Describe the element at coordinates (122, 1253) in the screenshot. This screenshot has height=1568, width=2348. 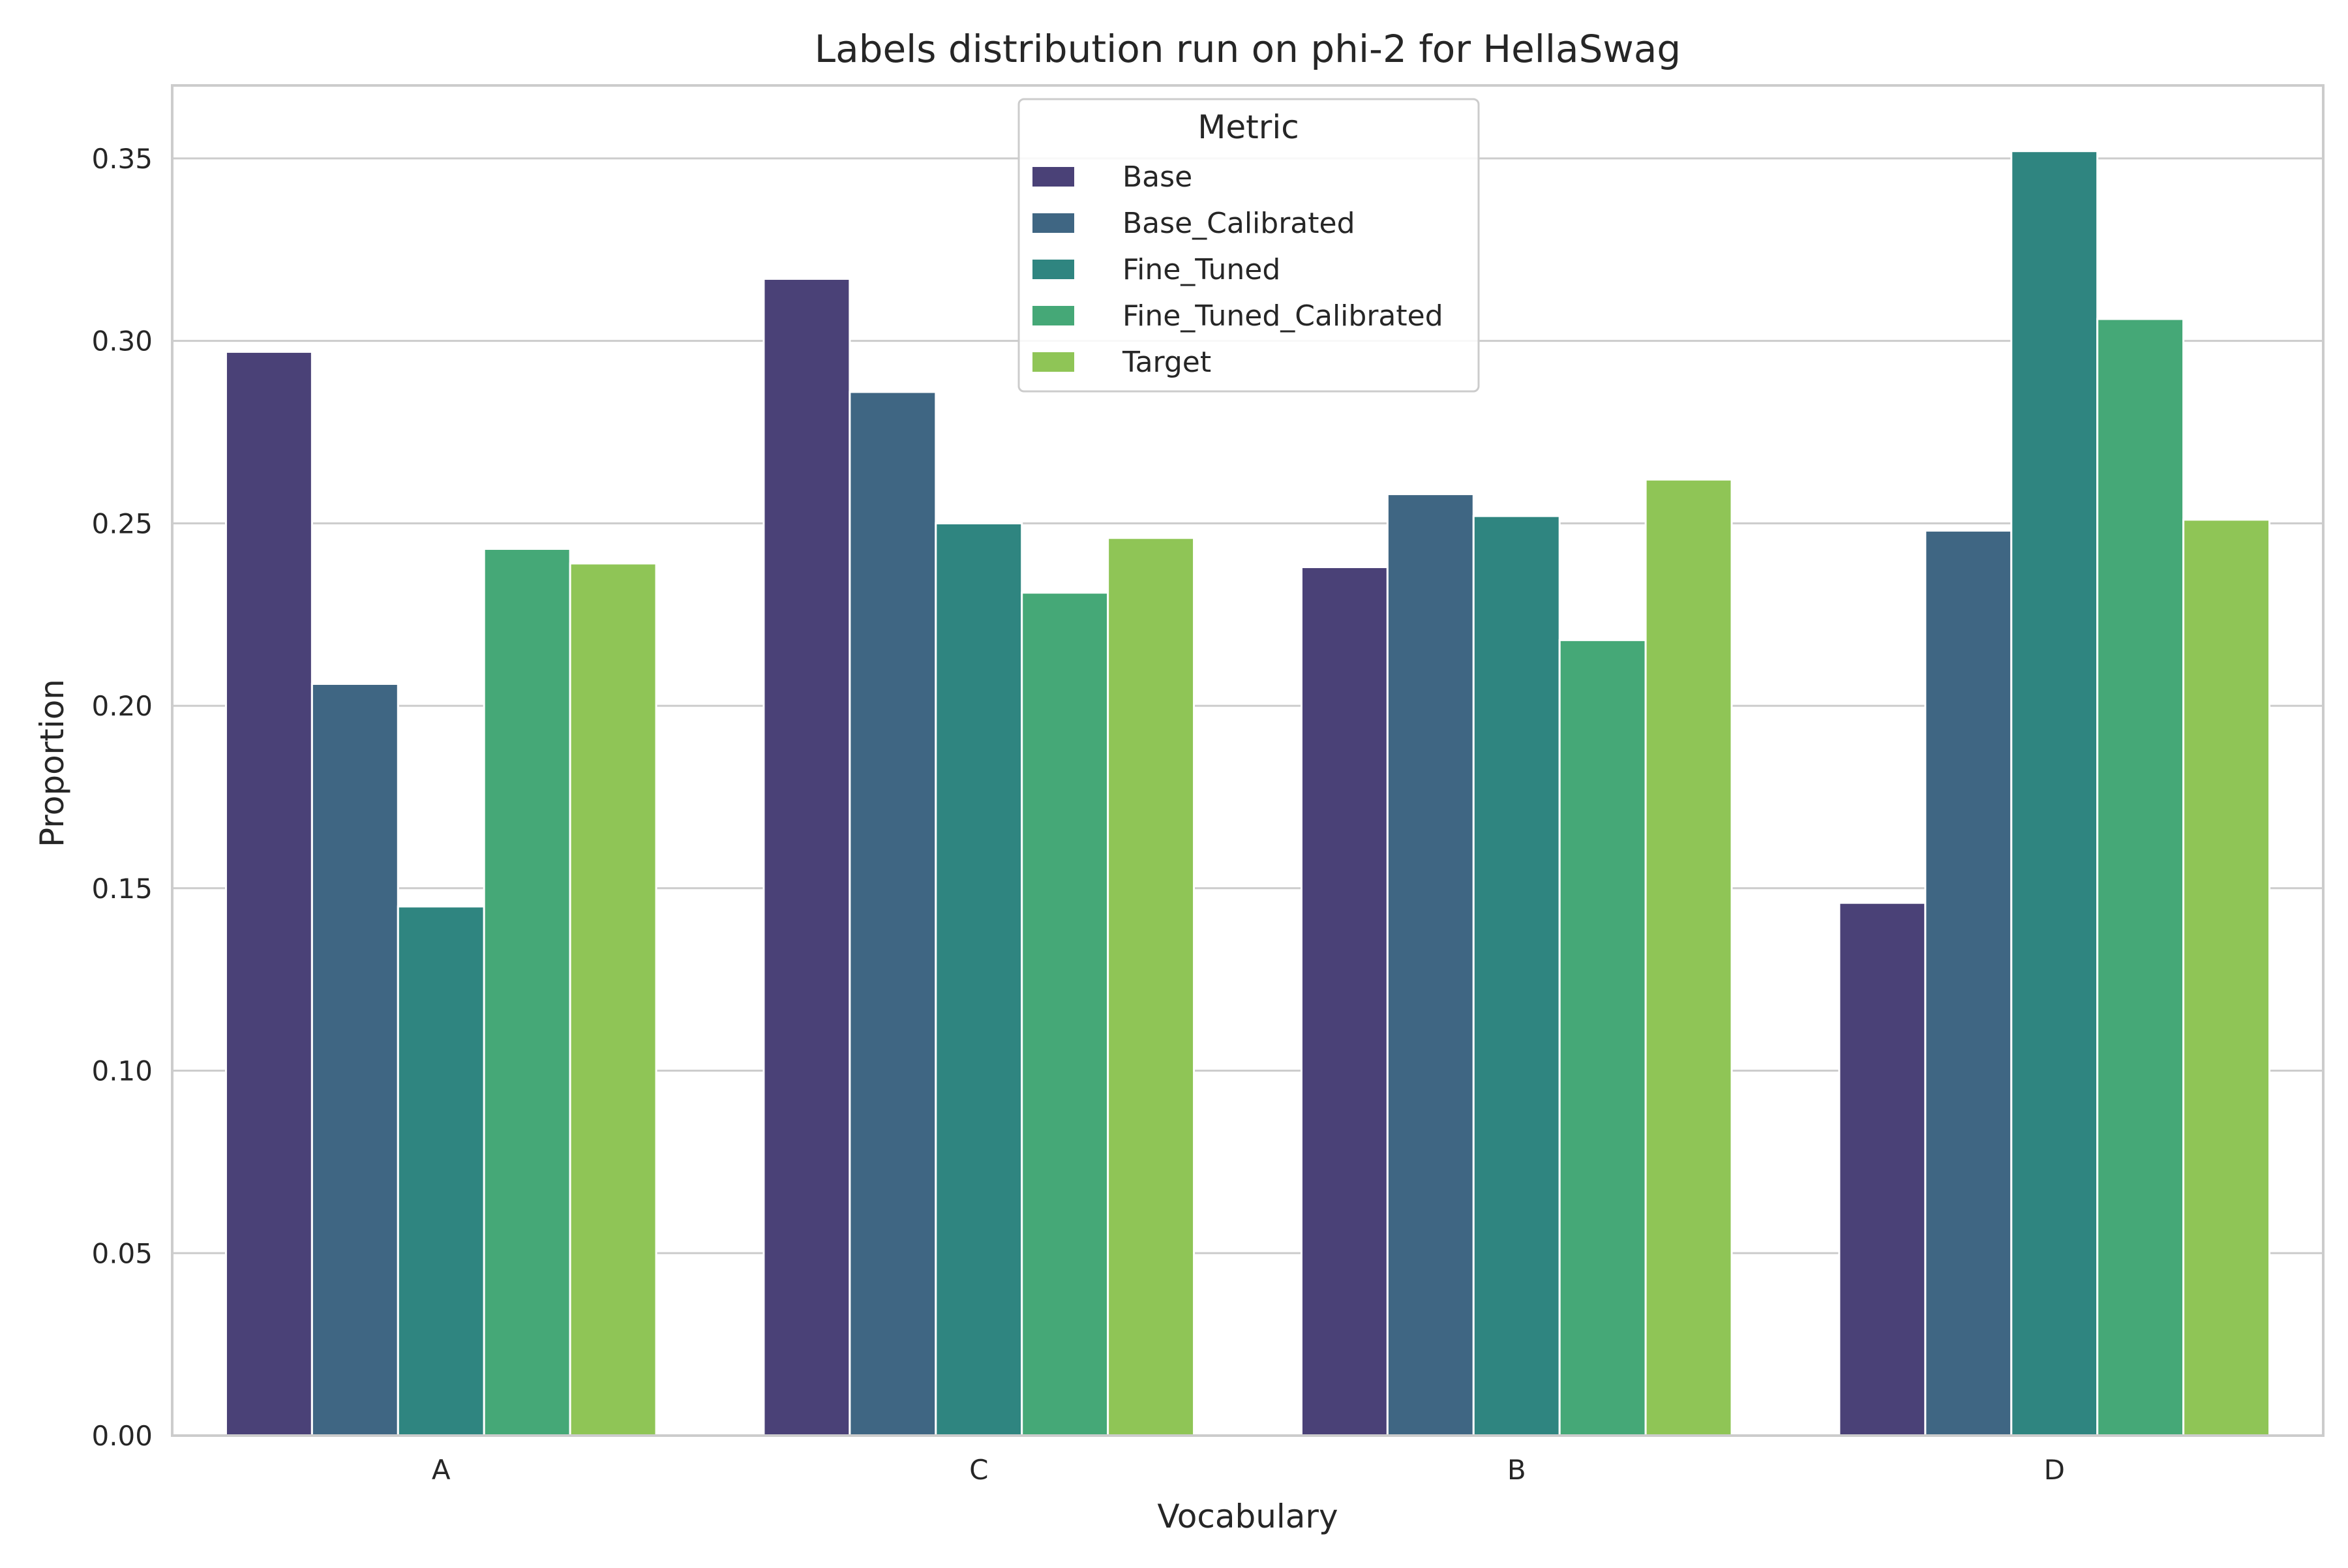
I see `y-tick-label: 0.05` at that location.